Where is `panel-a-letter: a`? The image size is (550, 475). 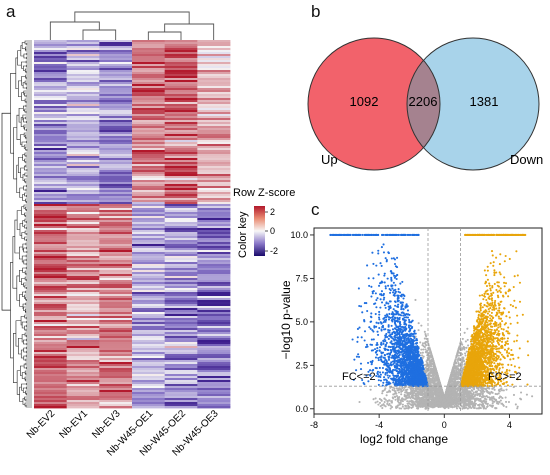 panel-a-letter: a is located at coordinates (11, 11).